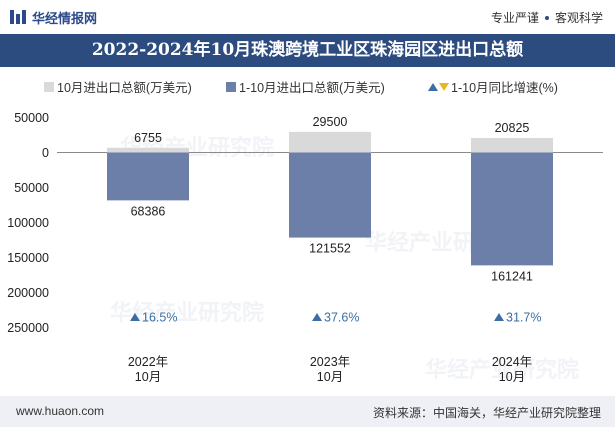 This screenshot has width=615, height=427. Describe the element at coordinates (148, 362) in the screenshot. I see `x-tick-label: 2022年` at that location.